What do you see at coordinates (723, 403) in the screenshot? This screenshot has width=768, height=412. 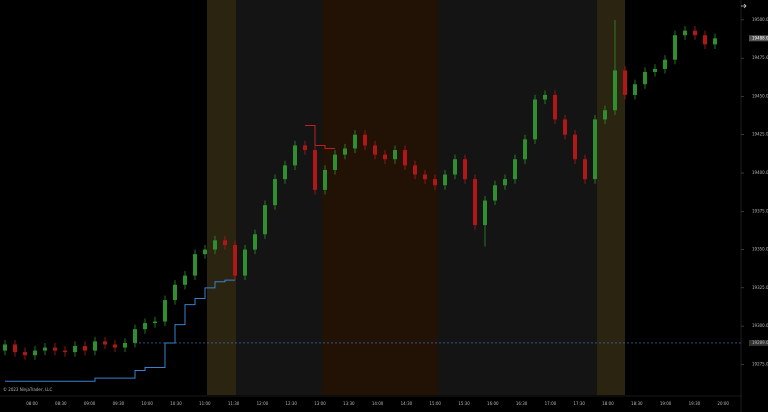 I see `x-tick-label: 20:00` at bounding box center [723, 403].